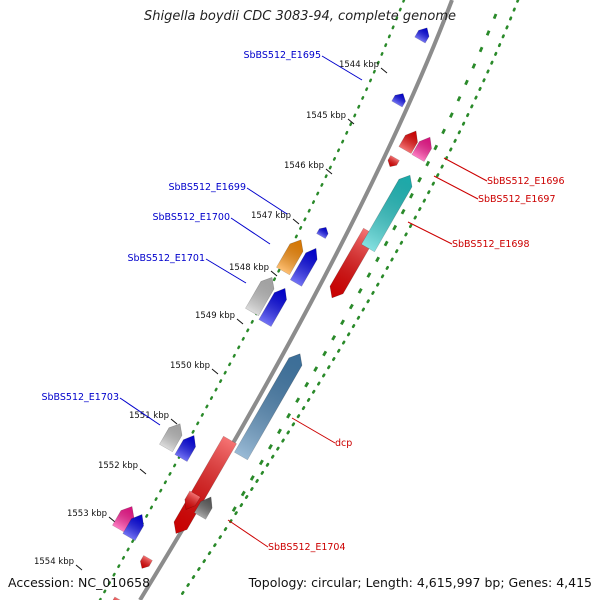  What do you see at coordinates (323, 232) in the screenshot?
I see `gene-arrow-blue-tiny` at bounding box center [323, 232].